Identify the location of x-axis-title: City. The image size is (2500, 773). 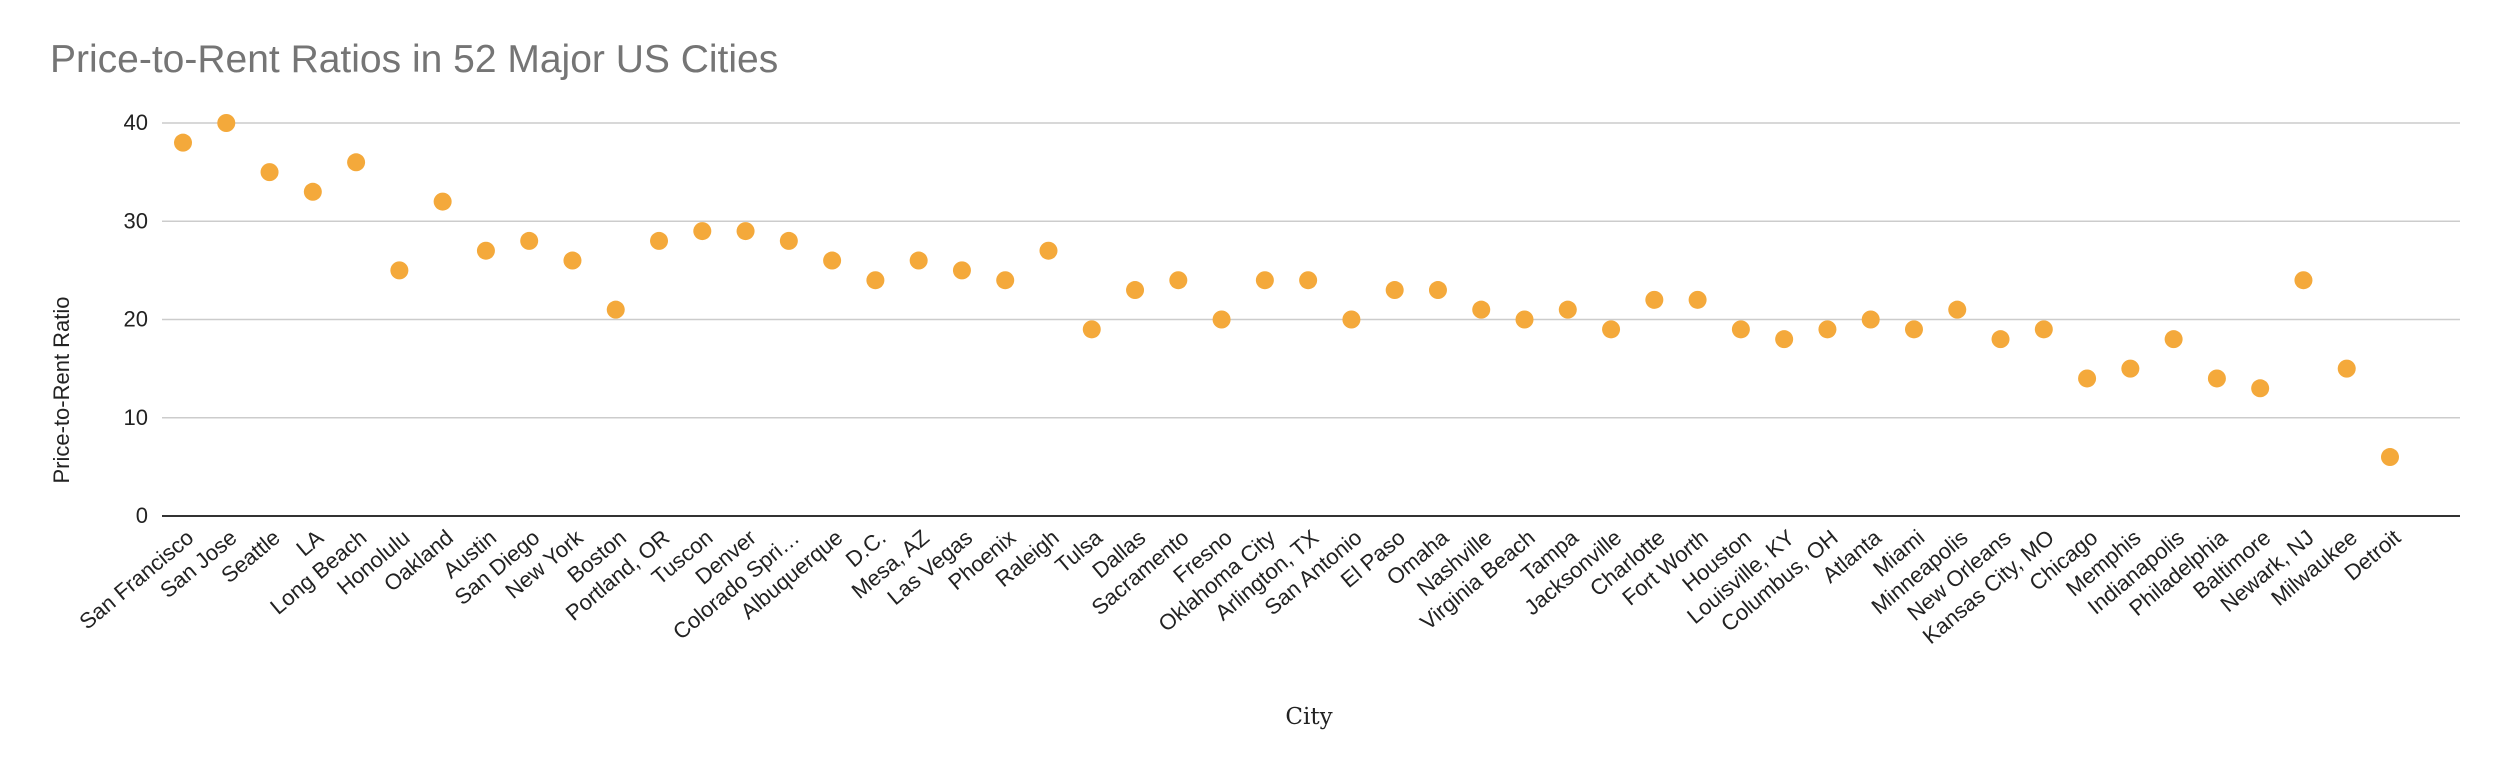
(1308, 717).